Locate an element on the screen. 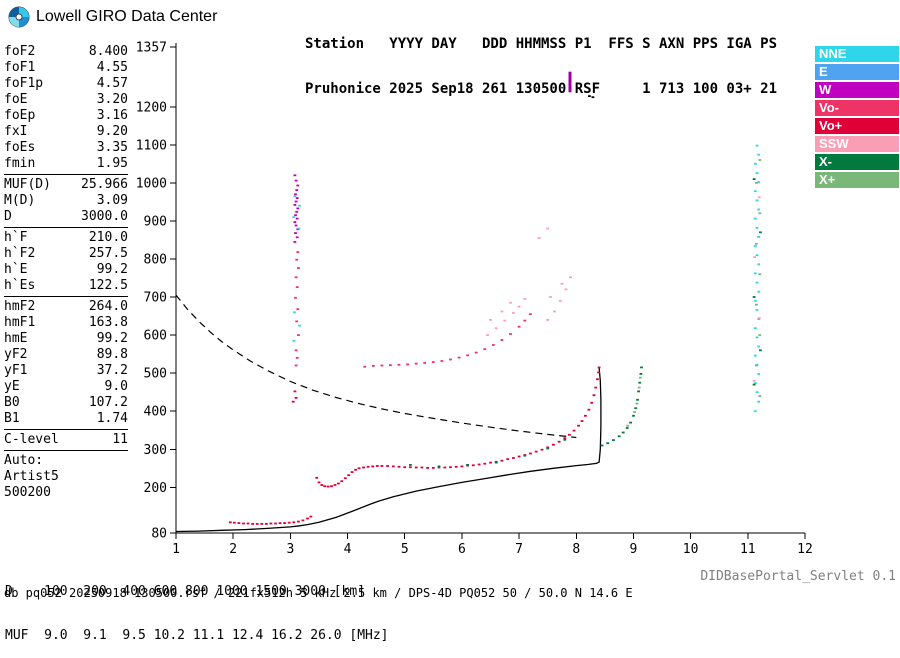 This screenshot has height=658, width=900. param-row-muf-d: MUF(D) 25.966 is located at coordinates (66, 185).